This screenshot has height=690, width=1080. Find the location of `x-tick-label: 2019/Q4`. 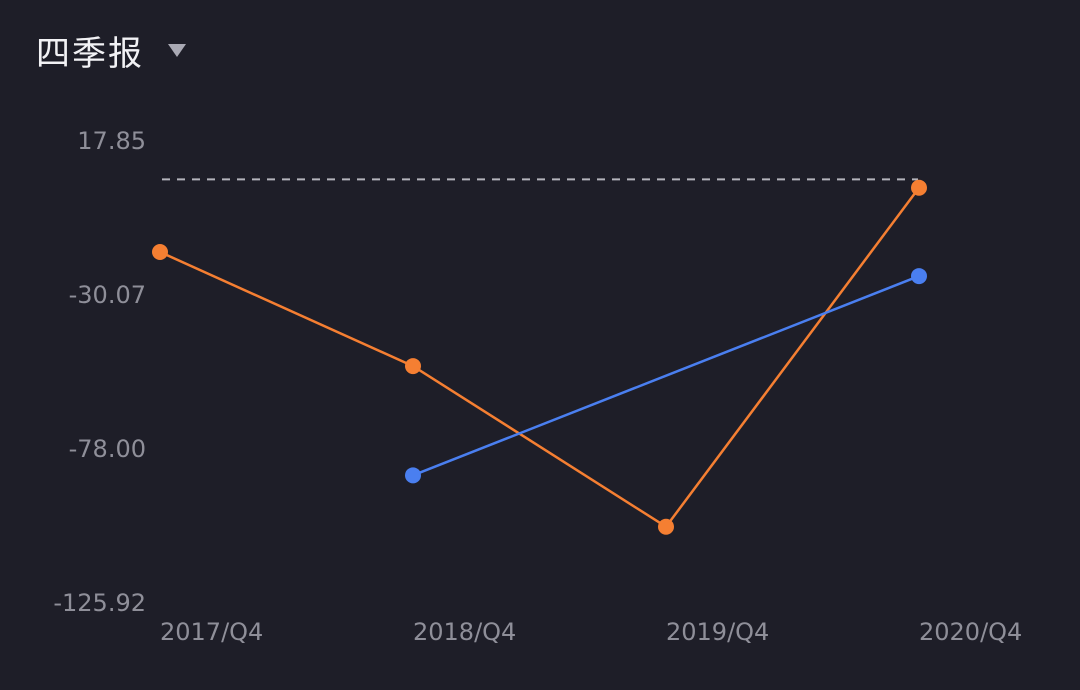

x-tick-label: 2019/Q4 is located at coordinates (717, 632).